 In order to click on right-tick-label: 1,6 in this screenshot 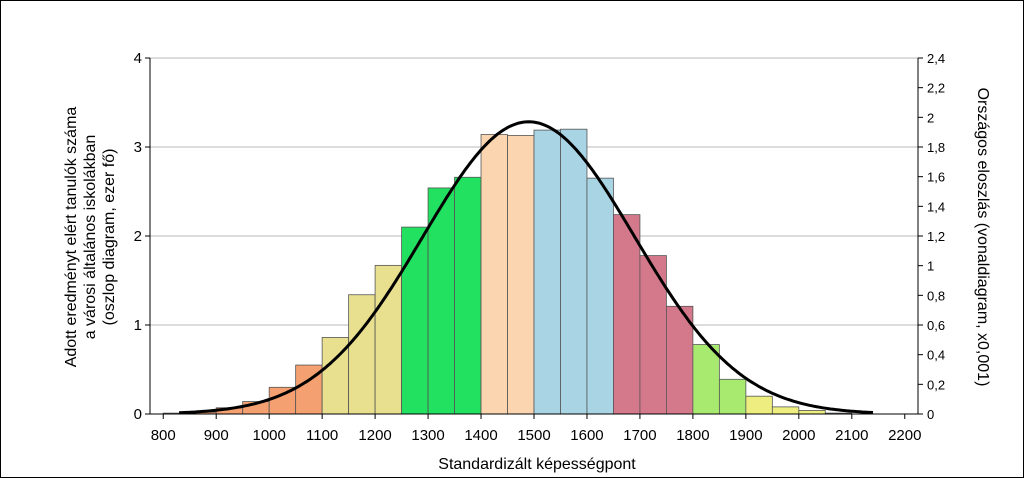, I will do `click(936, 177)`.